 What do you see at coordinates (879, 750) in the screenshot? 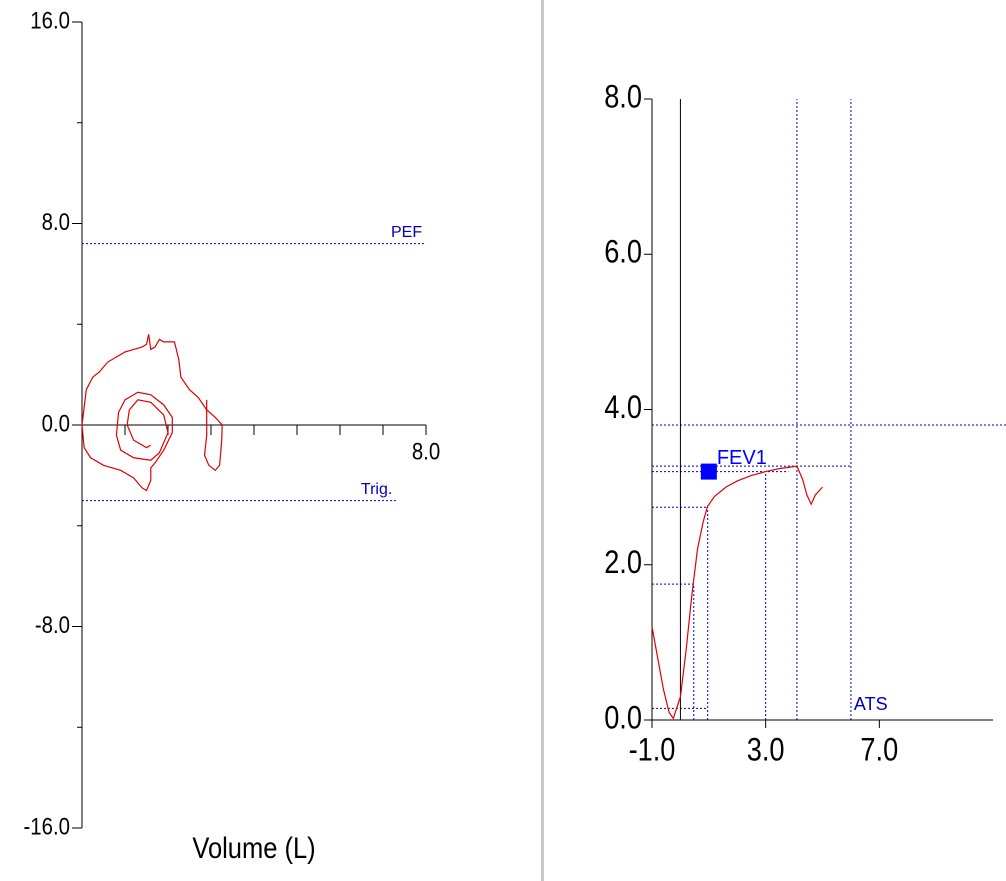
I see `x-tick-label: 7.0` at bounding box center [879, 750].